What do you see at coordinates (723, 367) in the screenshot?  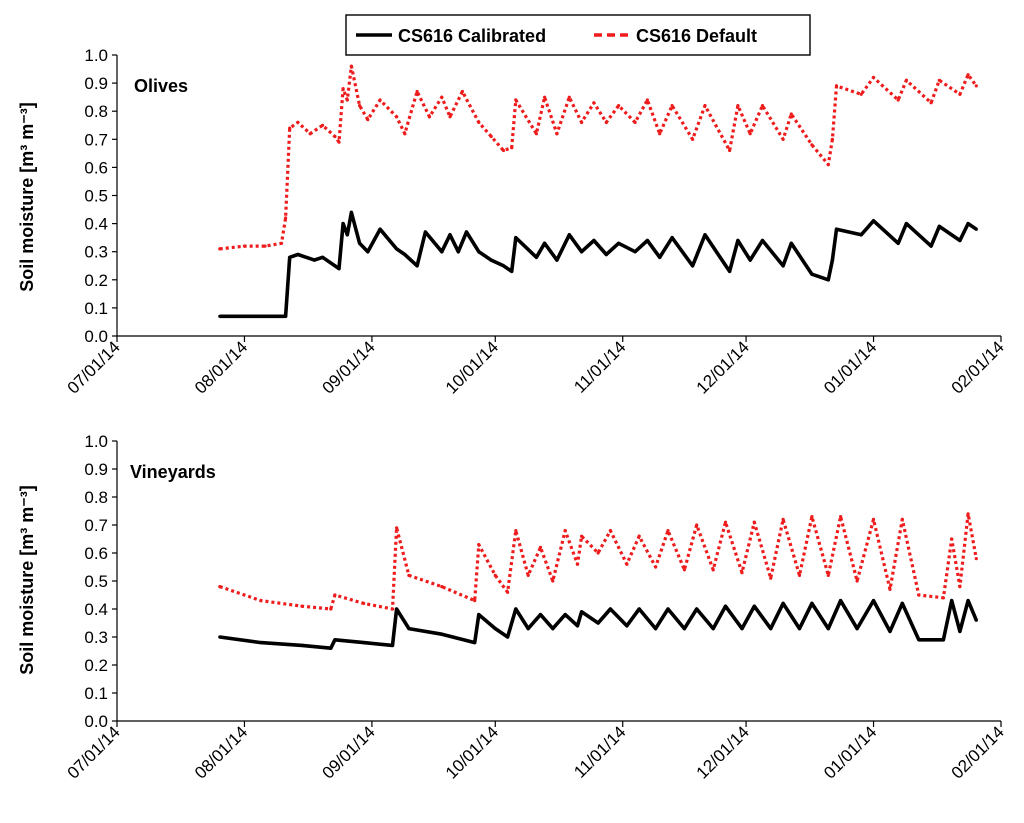 I see `x-tick-label: 12/01/14` at bounding box center [723, 367].